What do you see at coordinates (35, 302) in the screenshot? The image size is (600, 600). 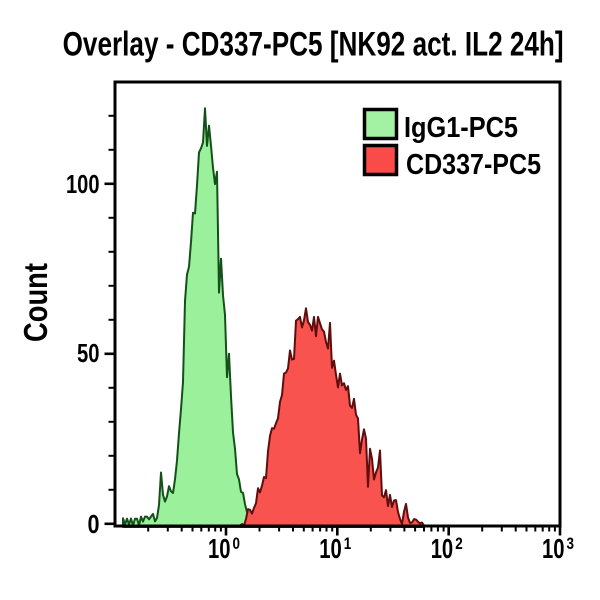 I see `svg-text: Count` at bounding box center [35, 302].